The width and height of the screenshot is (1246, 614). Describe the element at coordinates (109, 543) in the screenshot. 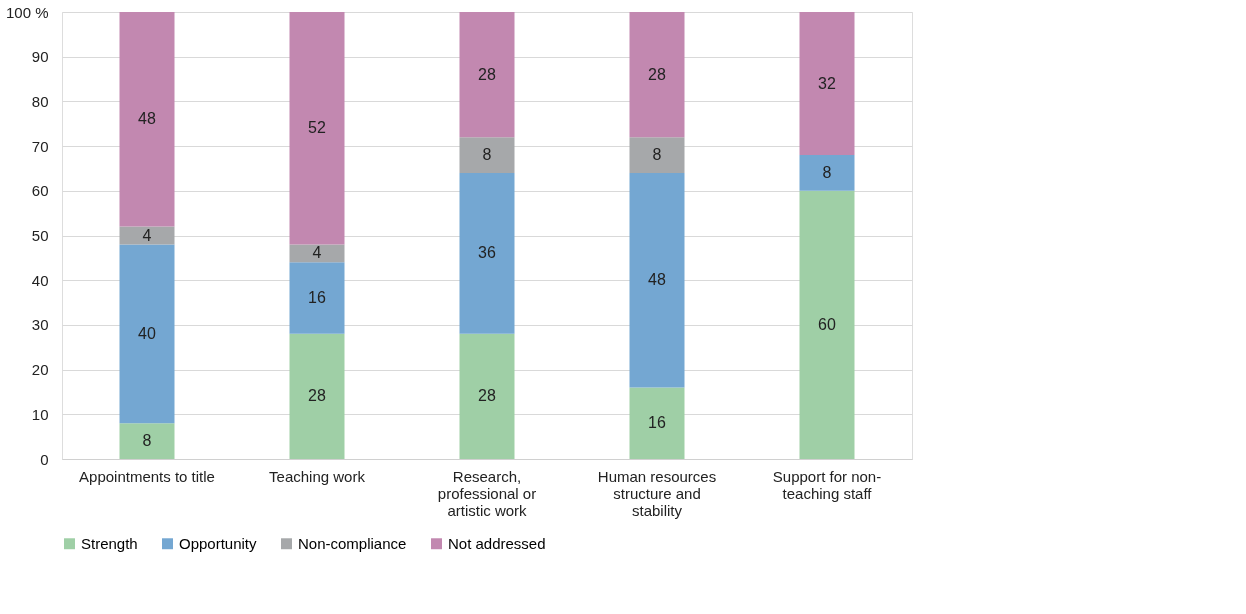

I see `legend-label: Strength` at that location.